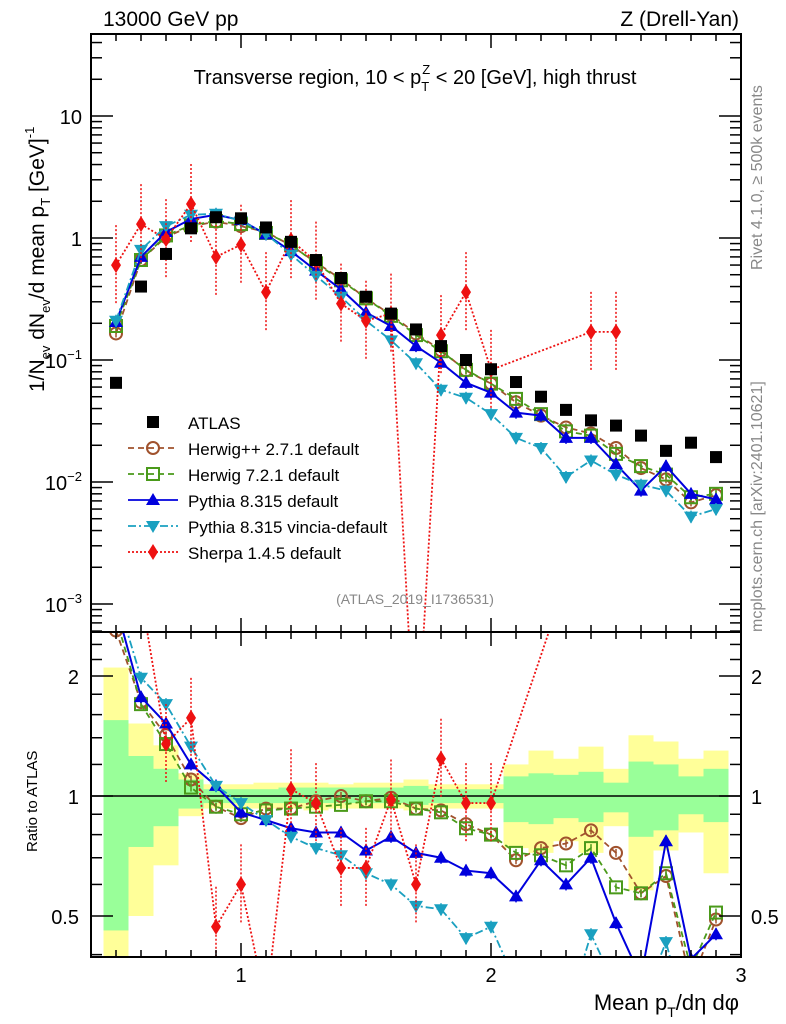  What do you see at coordinates (264, 553) in the screenshot?
I see `legend-label: Sherpa 1.4.5 default` at bounding box center [264, 553].